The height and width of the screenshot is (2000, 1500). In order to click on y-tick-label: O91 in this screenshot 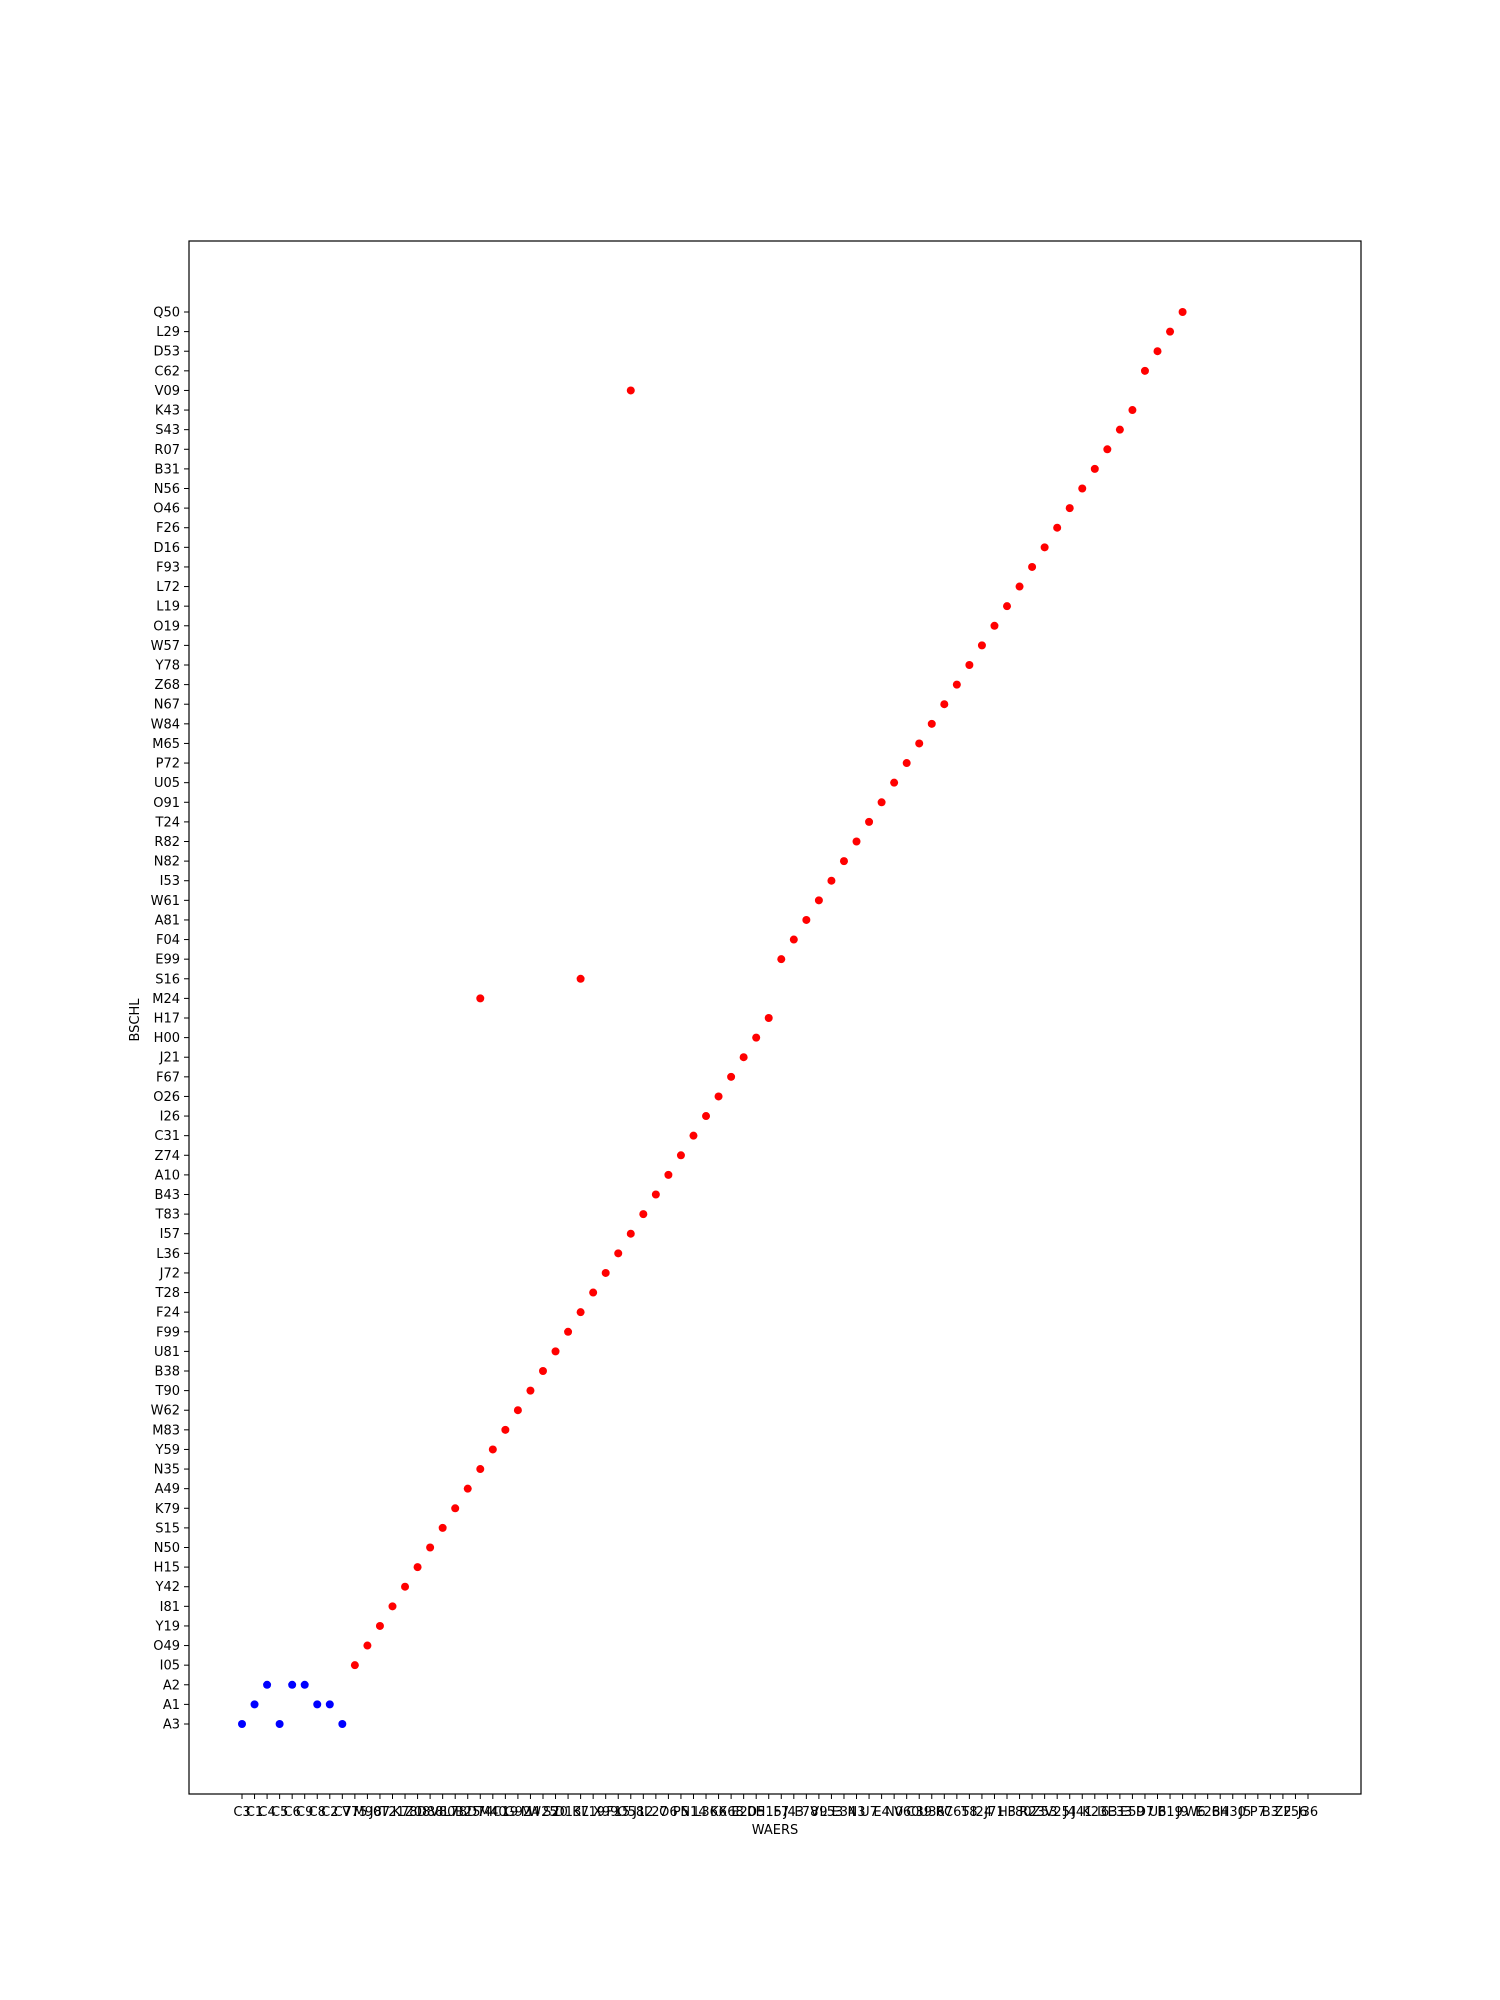, I will do `click(166, 803)`.